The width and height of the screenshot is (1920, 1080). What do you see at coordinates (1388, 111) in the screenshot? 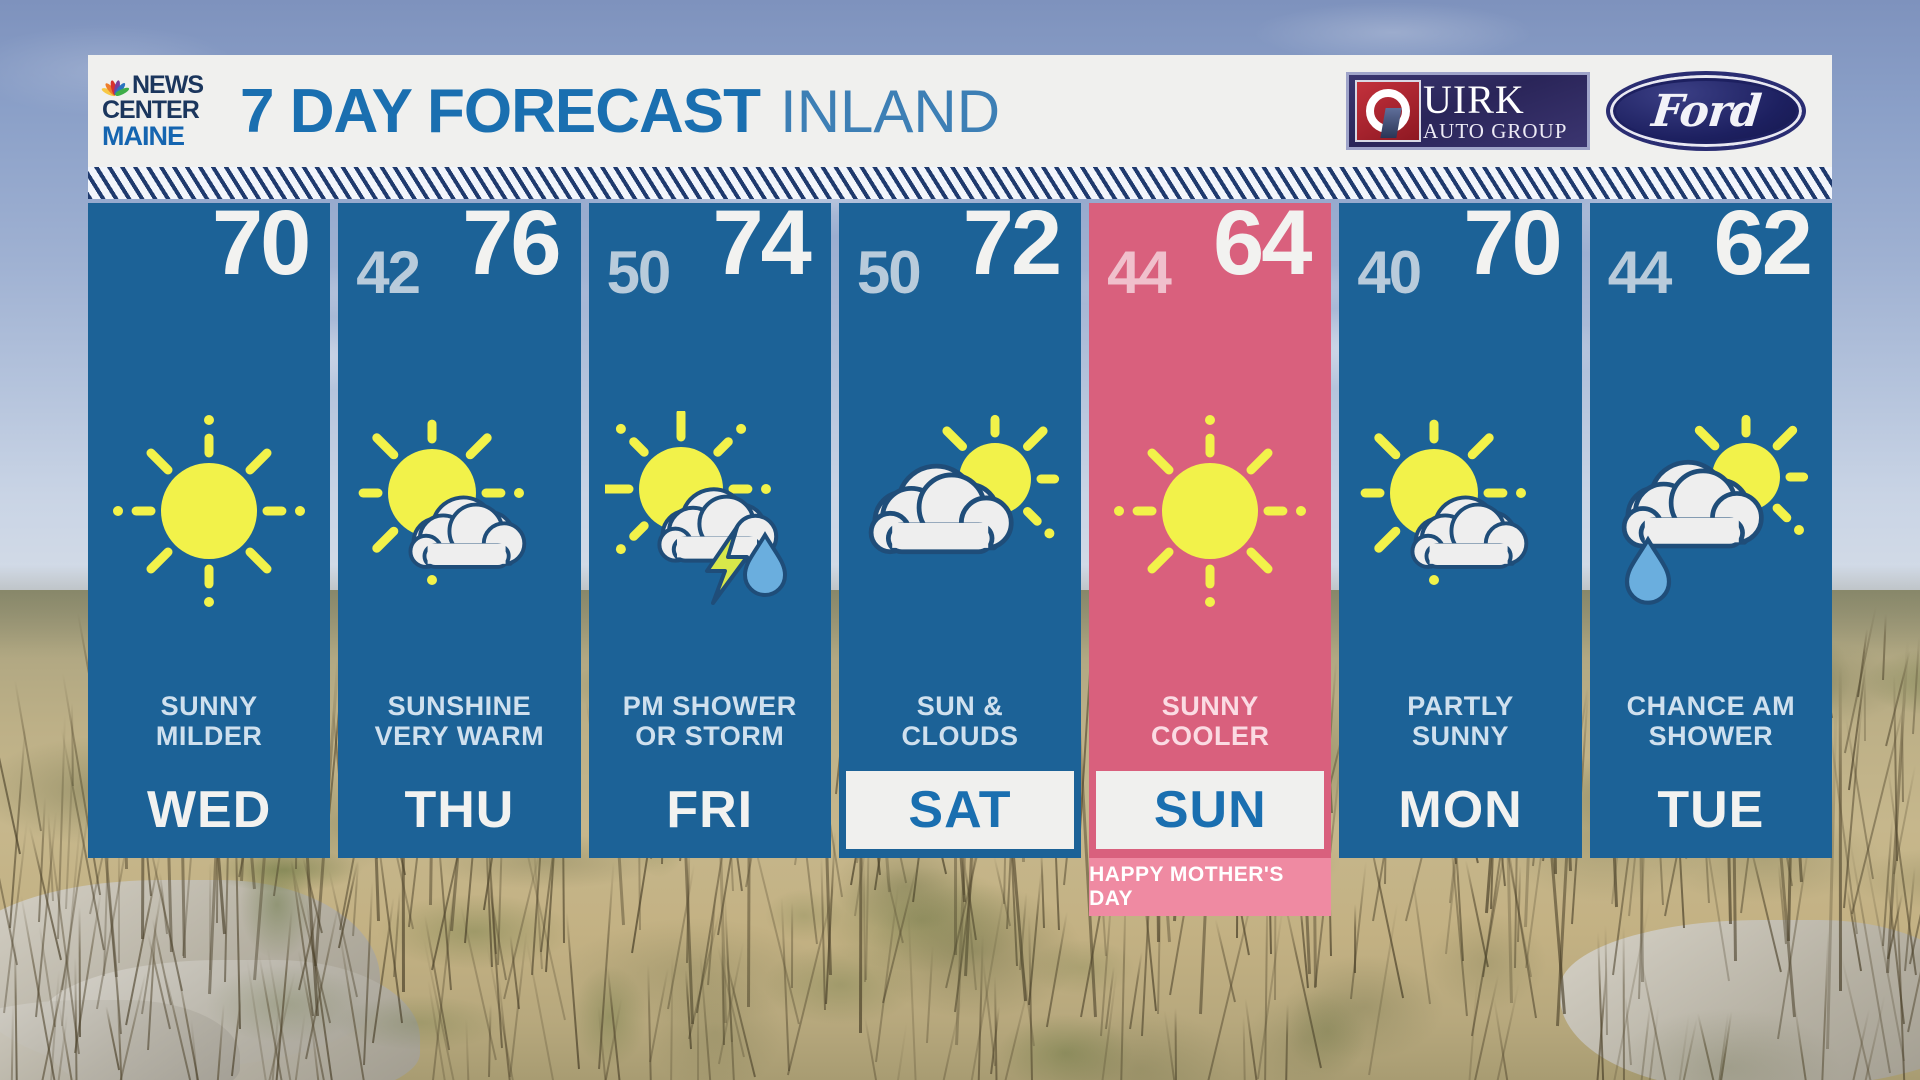
I see `quirk-q-mark-icon` at bounding box center [1388, 111].